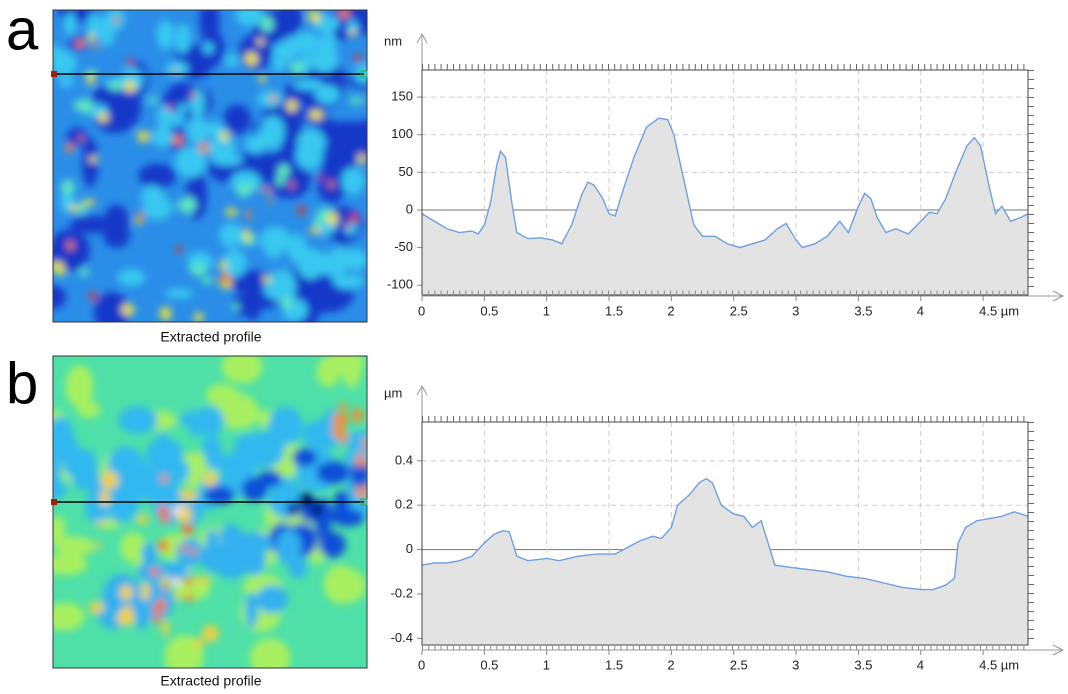 This screenshot has width=1068, height=694. What do you see at coordinates (393, 40) in the screenshot?
I see `y-axis-label: nm` at bounding box center [393, 40].